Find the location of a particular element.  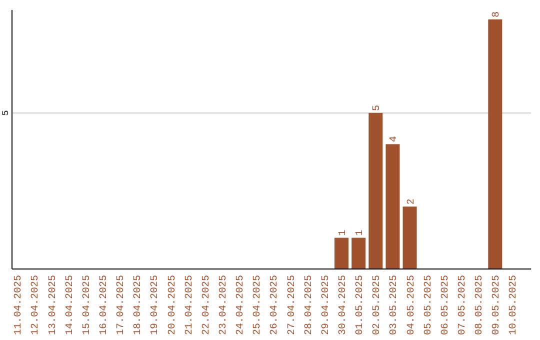

data-label: 2 is located at coordinates (412, 201).